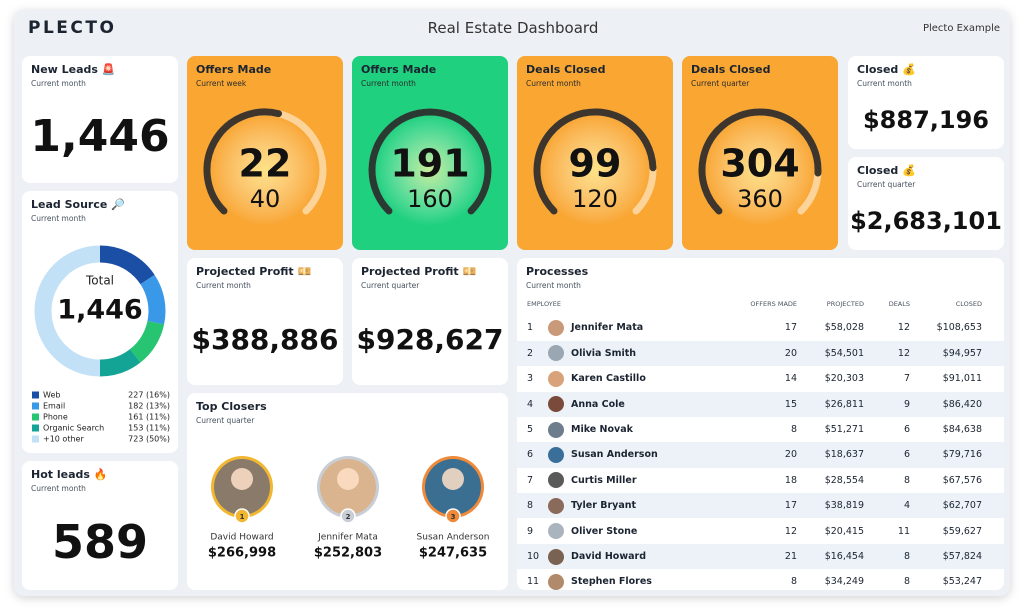 The width and height of the screenshot is (1024, 610). Describe the element at coordinates (149, 417) in the screenshot. I see `legend-value: 161 (11%)` at that location.